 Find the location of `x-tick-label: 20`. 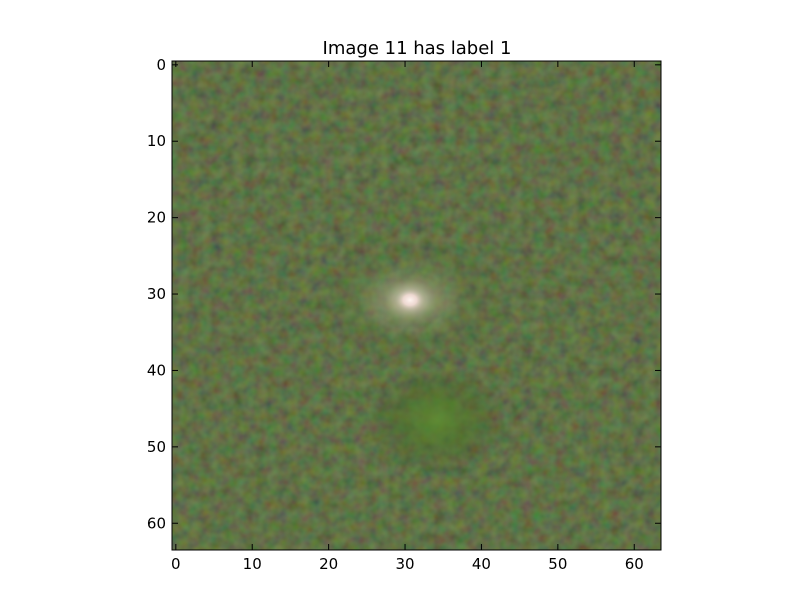

x-tick-label: 20 is located at coordinates (328, 564).